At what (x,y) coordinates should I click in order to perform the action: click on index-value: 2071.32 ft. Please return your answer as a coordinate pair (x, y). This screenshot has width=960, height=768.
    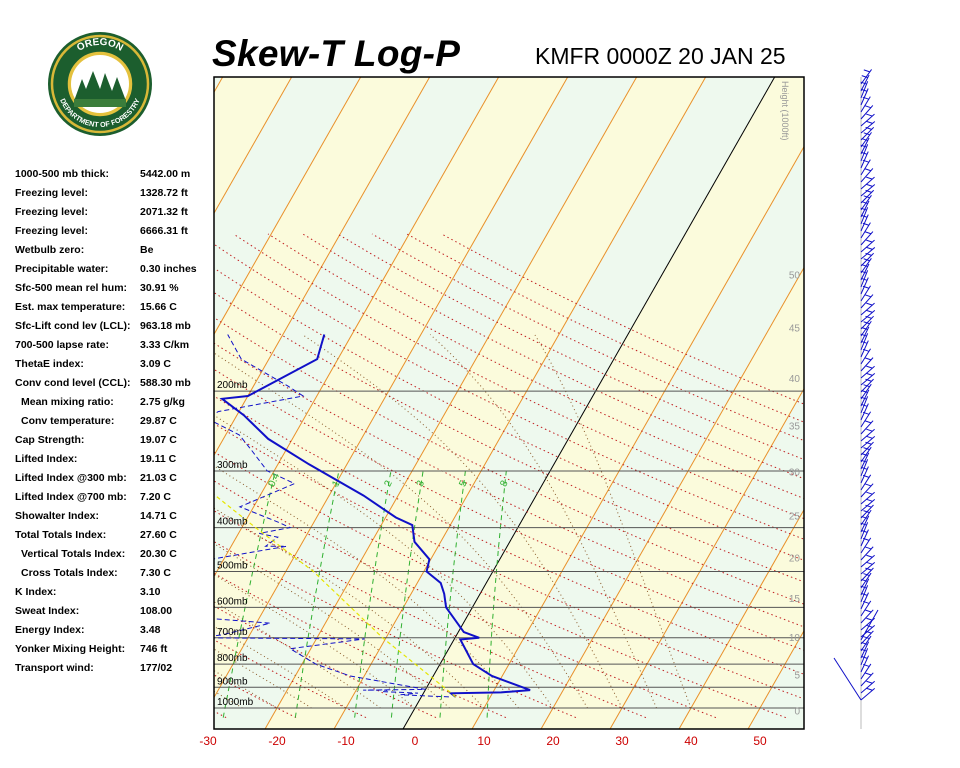
    Looking at the image, I should click on (164, 212).